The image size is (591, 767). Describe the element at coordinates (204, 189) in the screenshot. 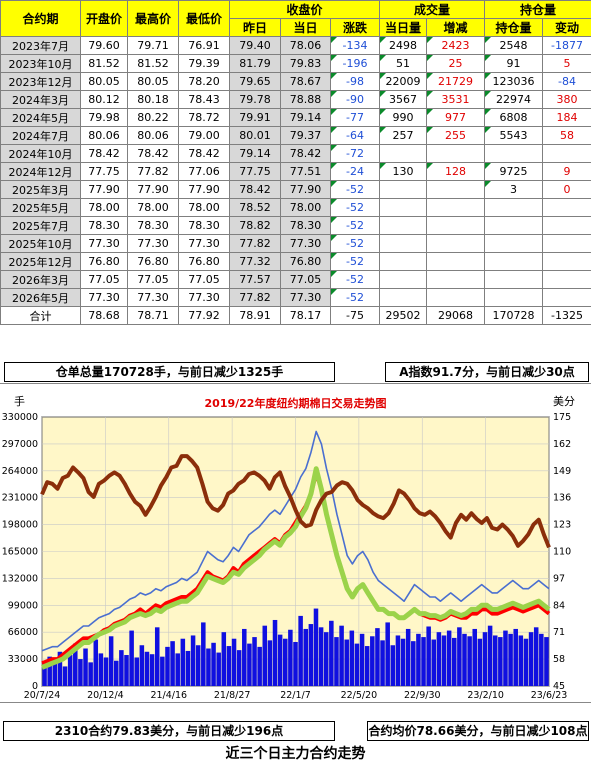

I see `low-cell: 77.90` at that location.